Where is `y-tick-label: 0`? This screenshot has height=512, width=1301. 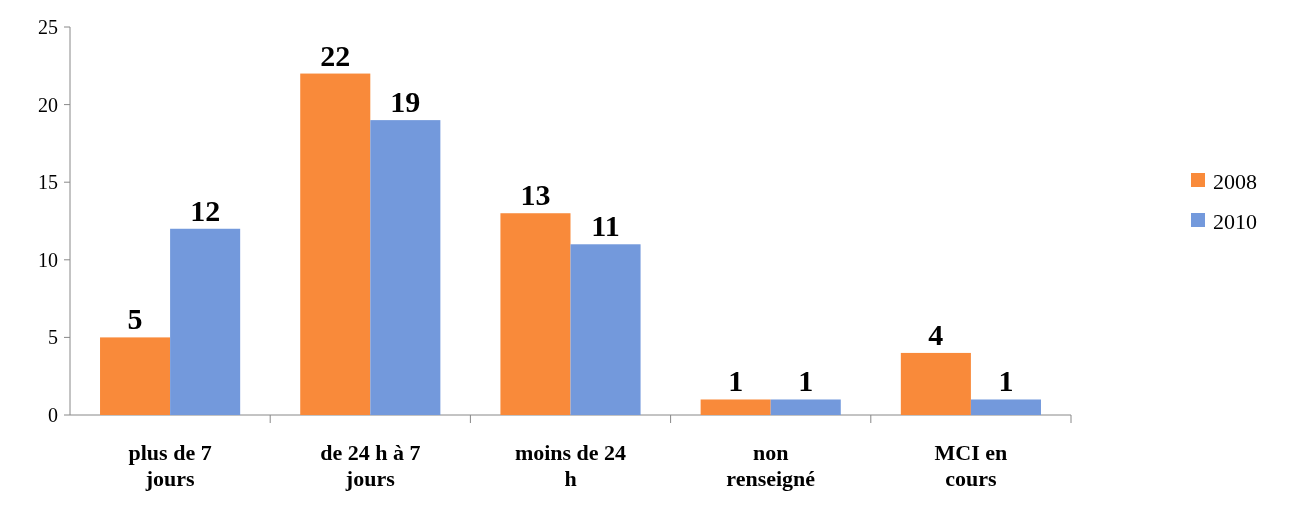 y-tick-label: 0 is located at coordinates (53, 415).